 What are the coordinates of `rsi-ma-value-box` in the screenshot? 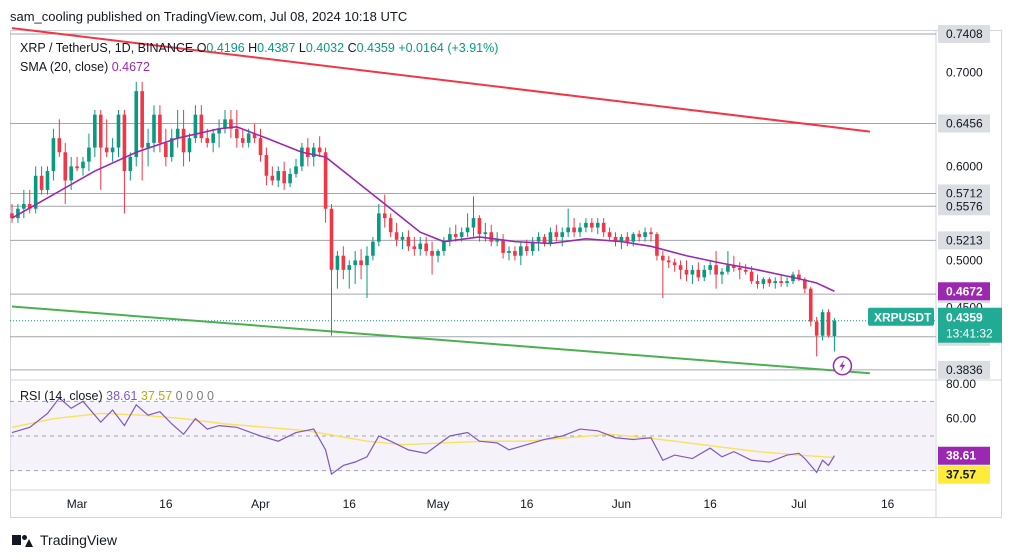 It's located at (964, 474).